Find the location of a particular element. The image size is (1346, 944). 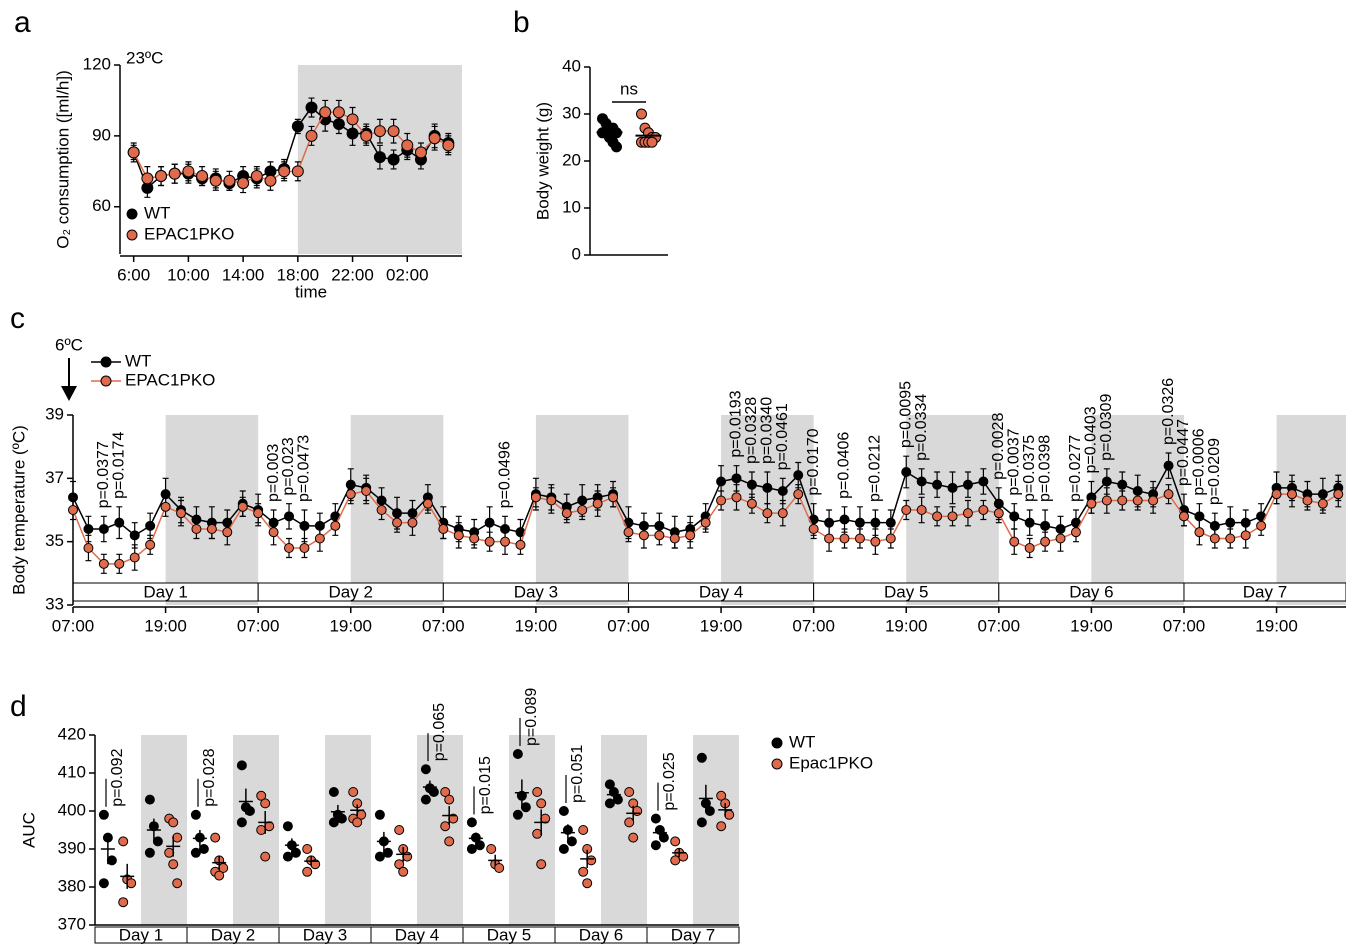

panel-label: b is located at coordinates (521, 22).